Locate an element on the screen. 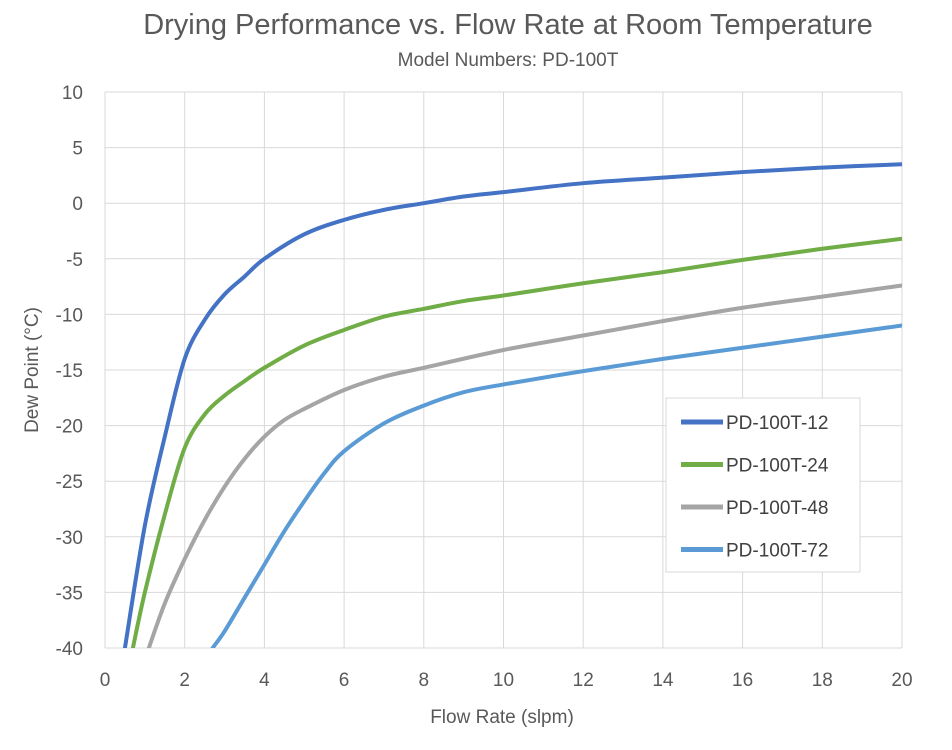 Image resolution: width=952 pixels, height=750 pixels. x-tick-label: 18 is located at coordinates (822, 680).